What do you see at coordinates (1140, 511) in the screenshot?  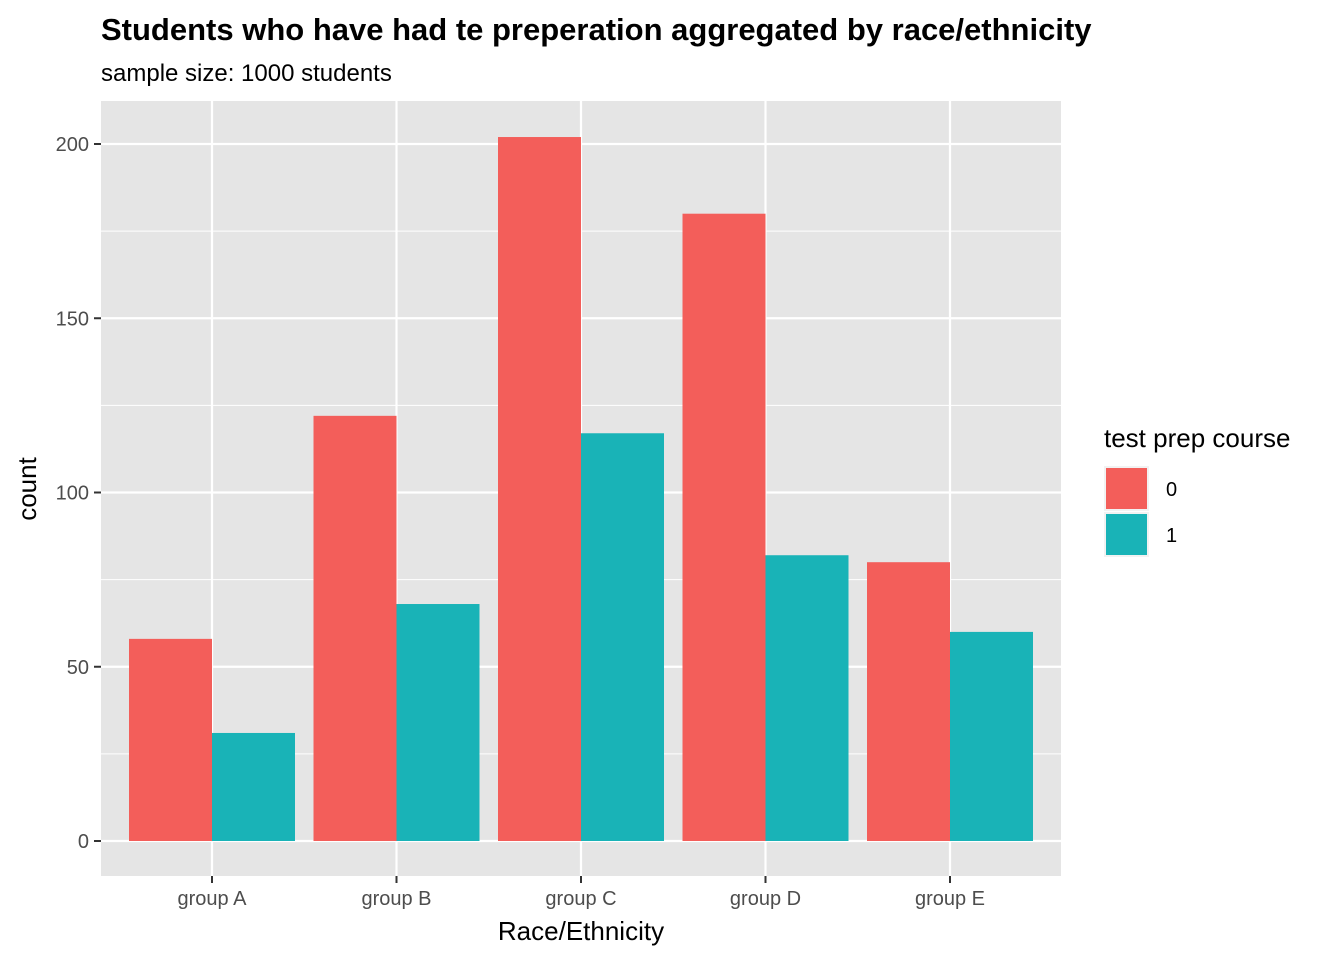 I see `legend-items: 01` at bounding box center [1140, 511].